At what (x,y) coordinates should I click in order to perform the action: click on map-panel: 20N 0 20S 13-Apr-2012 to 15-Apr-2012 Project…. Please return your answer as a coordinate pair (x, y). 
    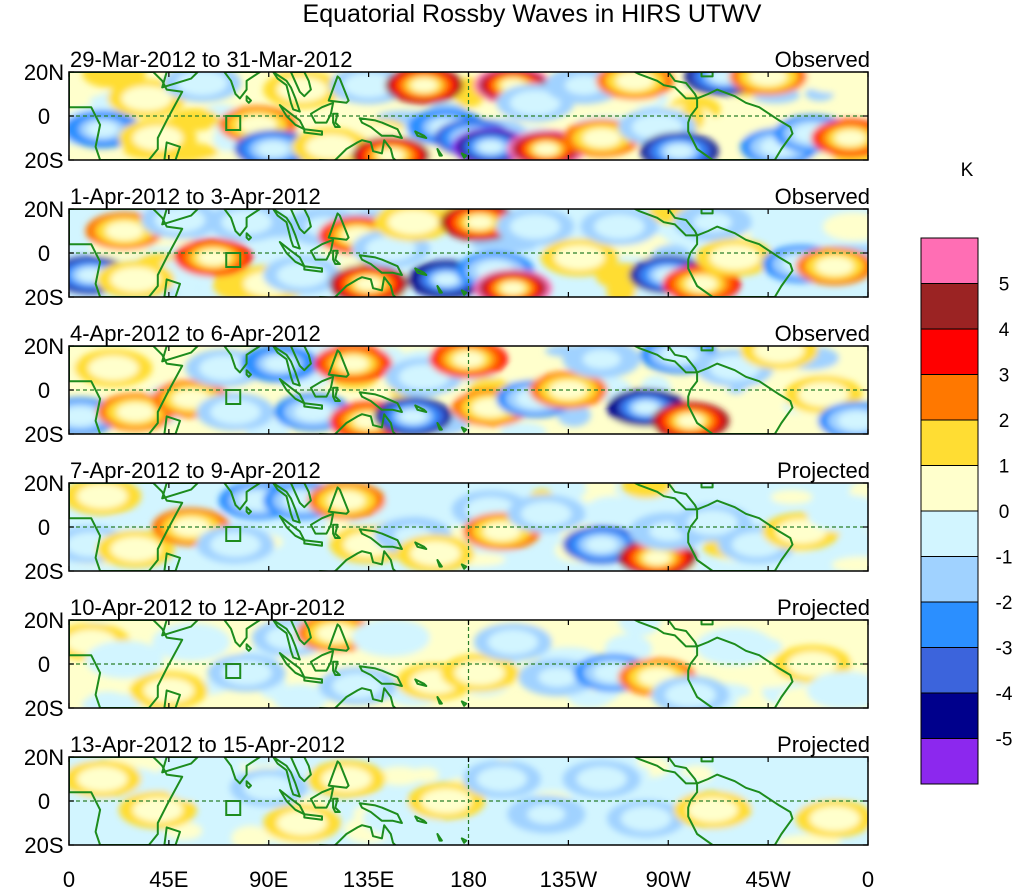
    Looking at the image, I should click on (447, 795).